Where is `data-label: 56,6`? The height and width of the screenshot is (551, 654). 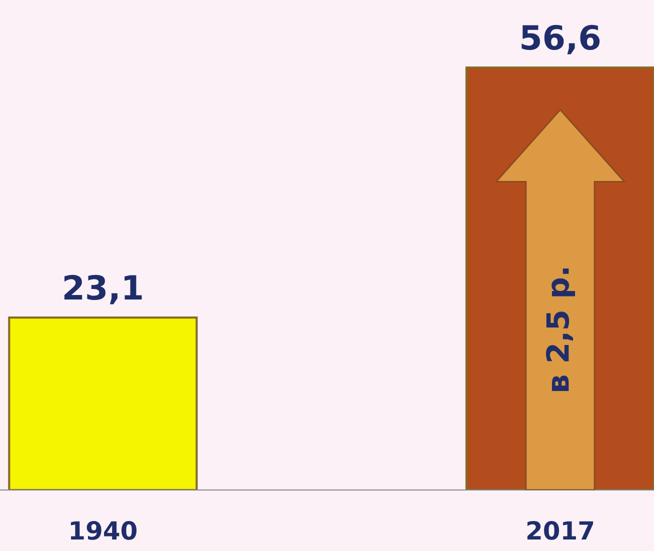
data-label: 56,6 is located at coordinates (561, 39).